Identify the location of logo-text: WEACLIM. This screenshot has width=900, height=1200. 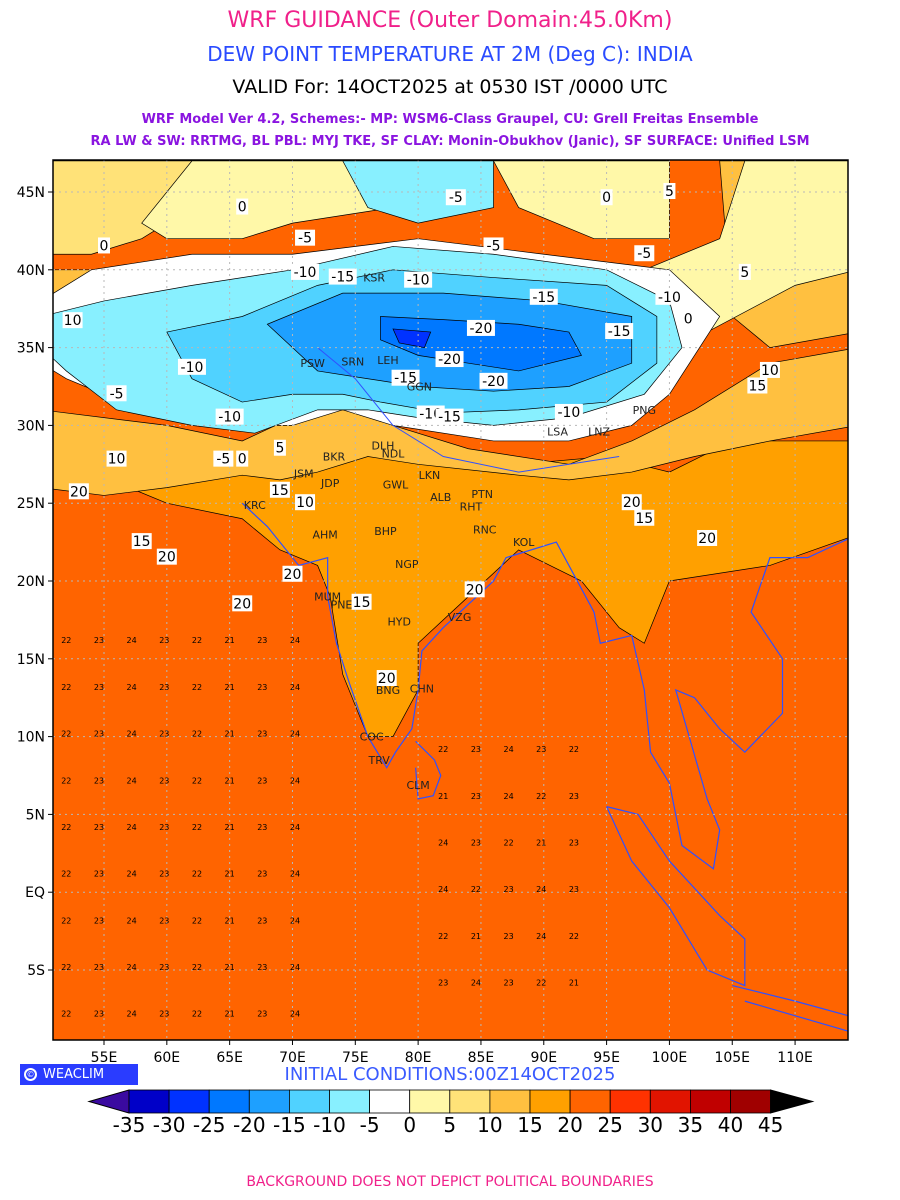
(74, 1074).